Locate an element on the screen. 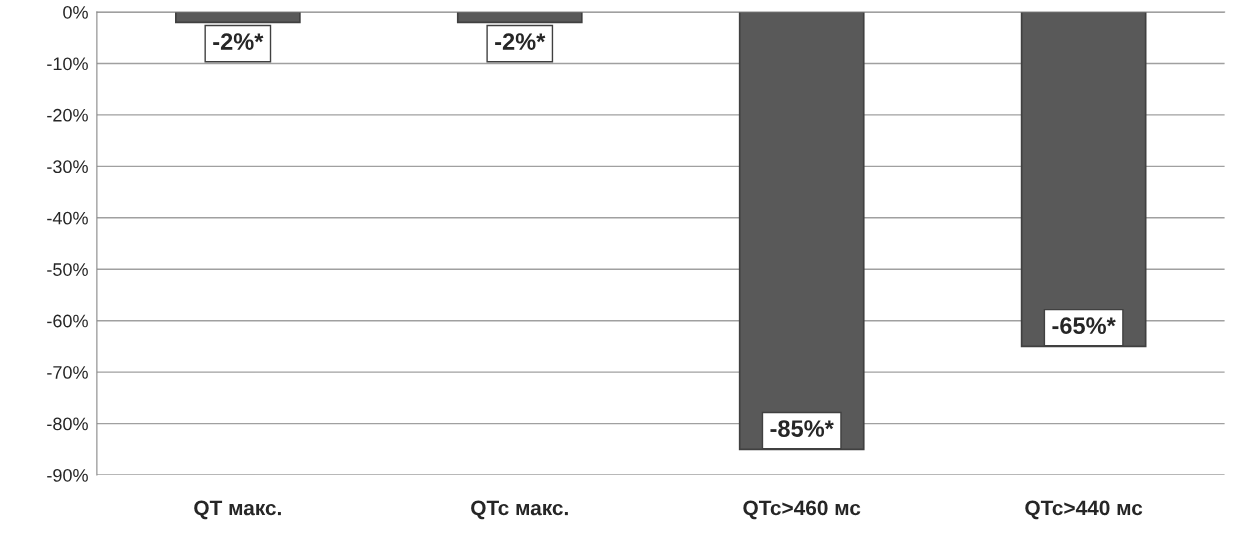  y-tick-label: -10% is located at coordinates (67, 64).